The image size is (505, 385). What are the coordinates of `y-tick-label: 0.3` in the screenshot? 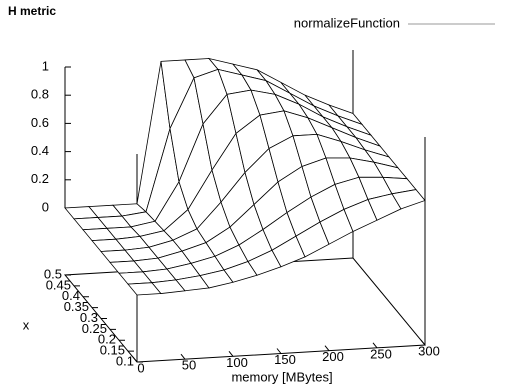 It's located at (89, 317).